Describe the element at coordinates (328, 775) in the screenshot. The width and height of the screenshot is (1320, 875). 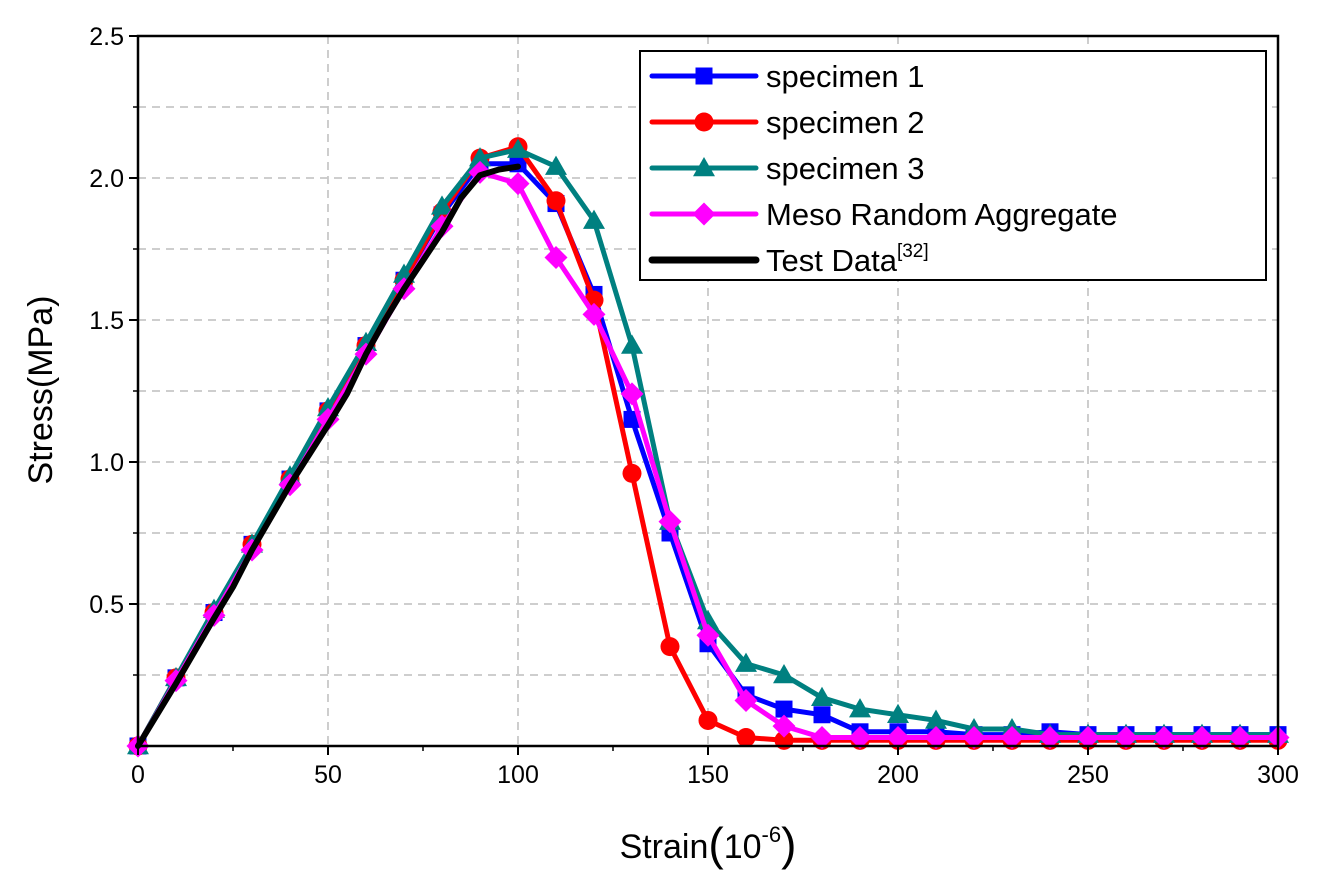
I see `x-tick-label: 50` at that location.